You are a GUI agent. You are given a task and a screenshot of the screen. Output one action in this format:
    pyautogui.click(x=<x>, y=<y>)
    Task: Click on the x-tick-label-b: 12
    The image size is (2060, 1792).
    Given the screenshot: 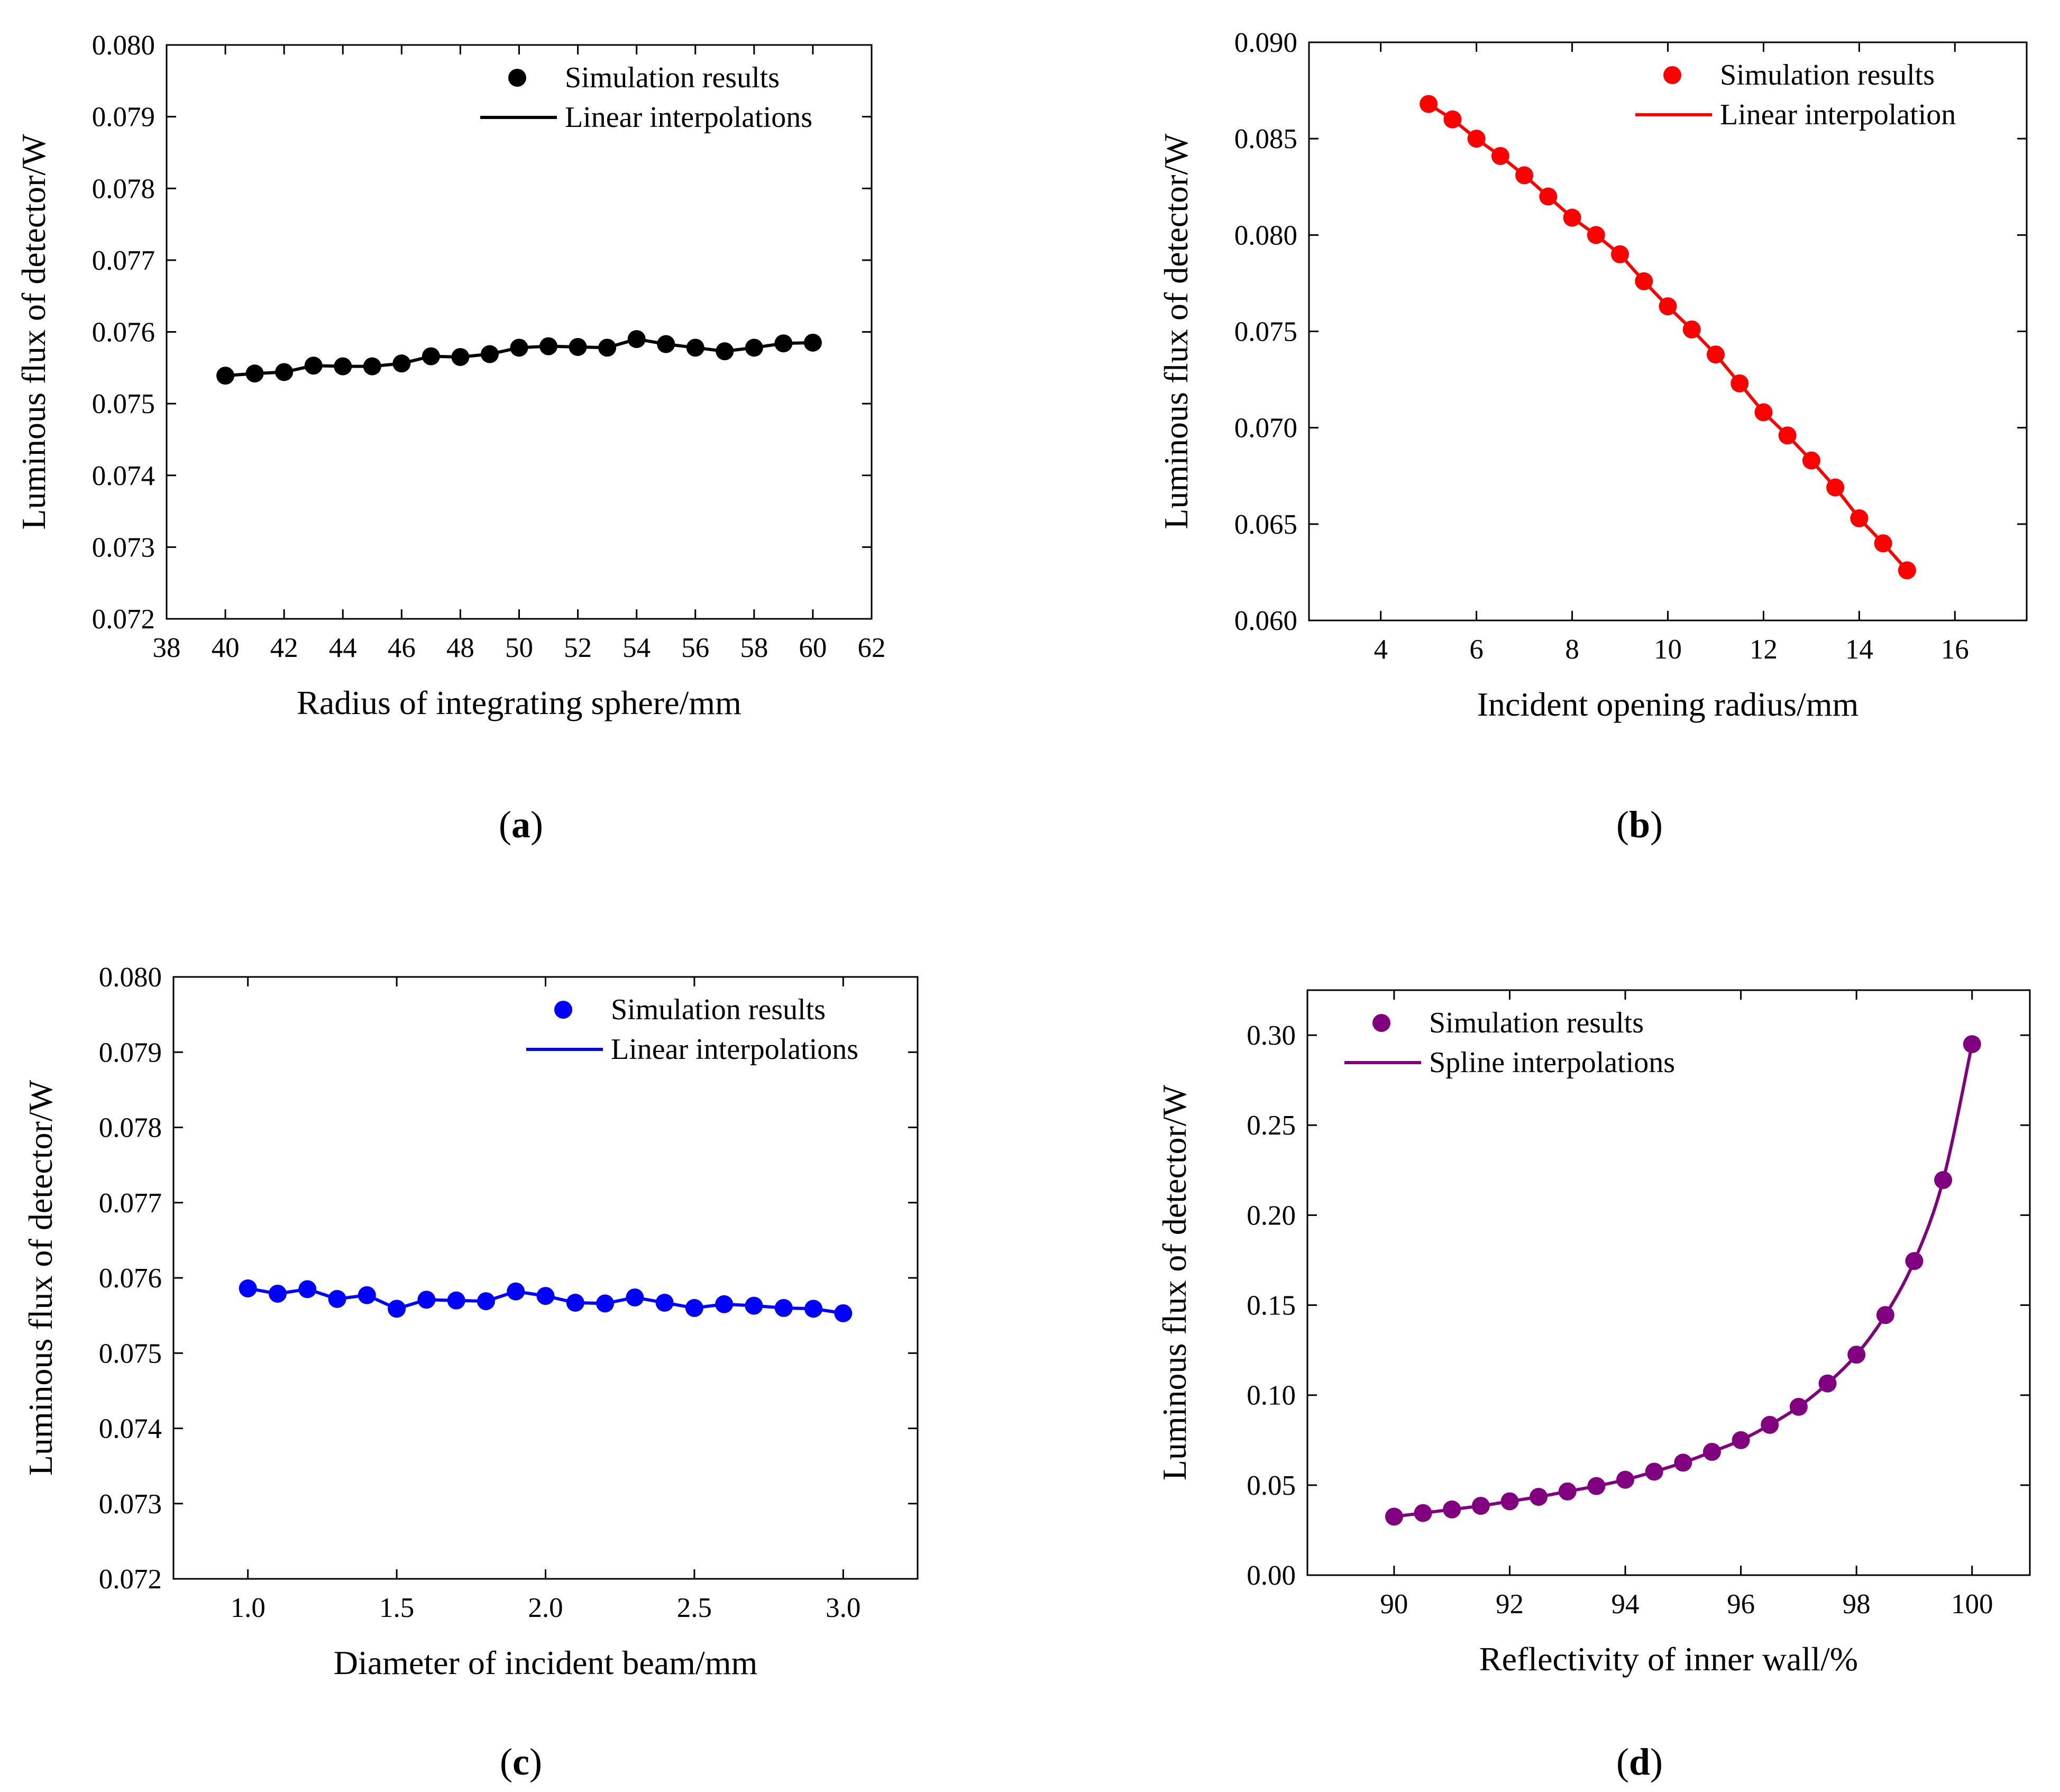 What is the action you would take?
    pyautogui.click(x=1764, y=649)
    